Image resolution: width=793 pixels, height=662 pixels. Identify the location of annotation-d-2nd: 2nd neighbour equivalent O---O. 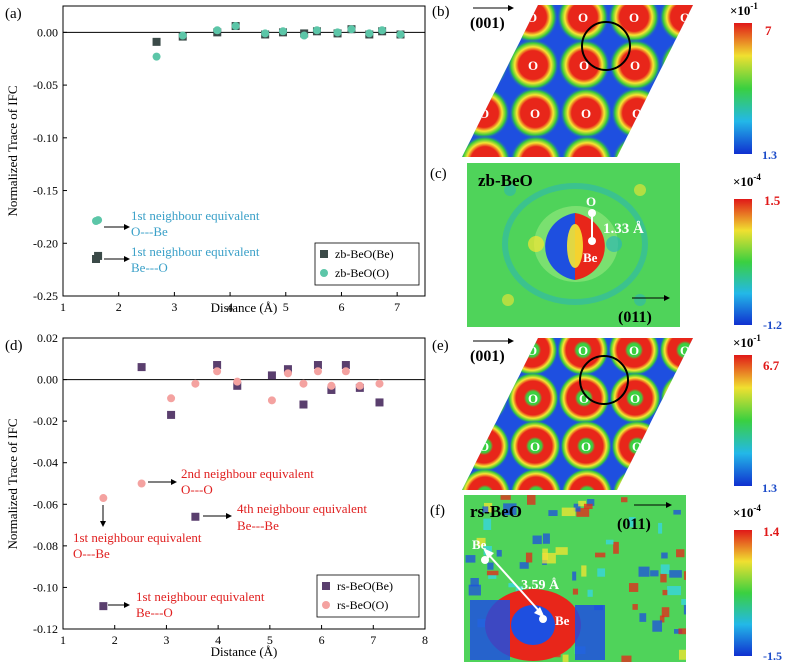
(231, 481).